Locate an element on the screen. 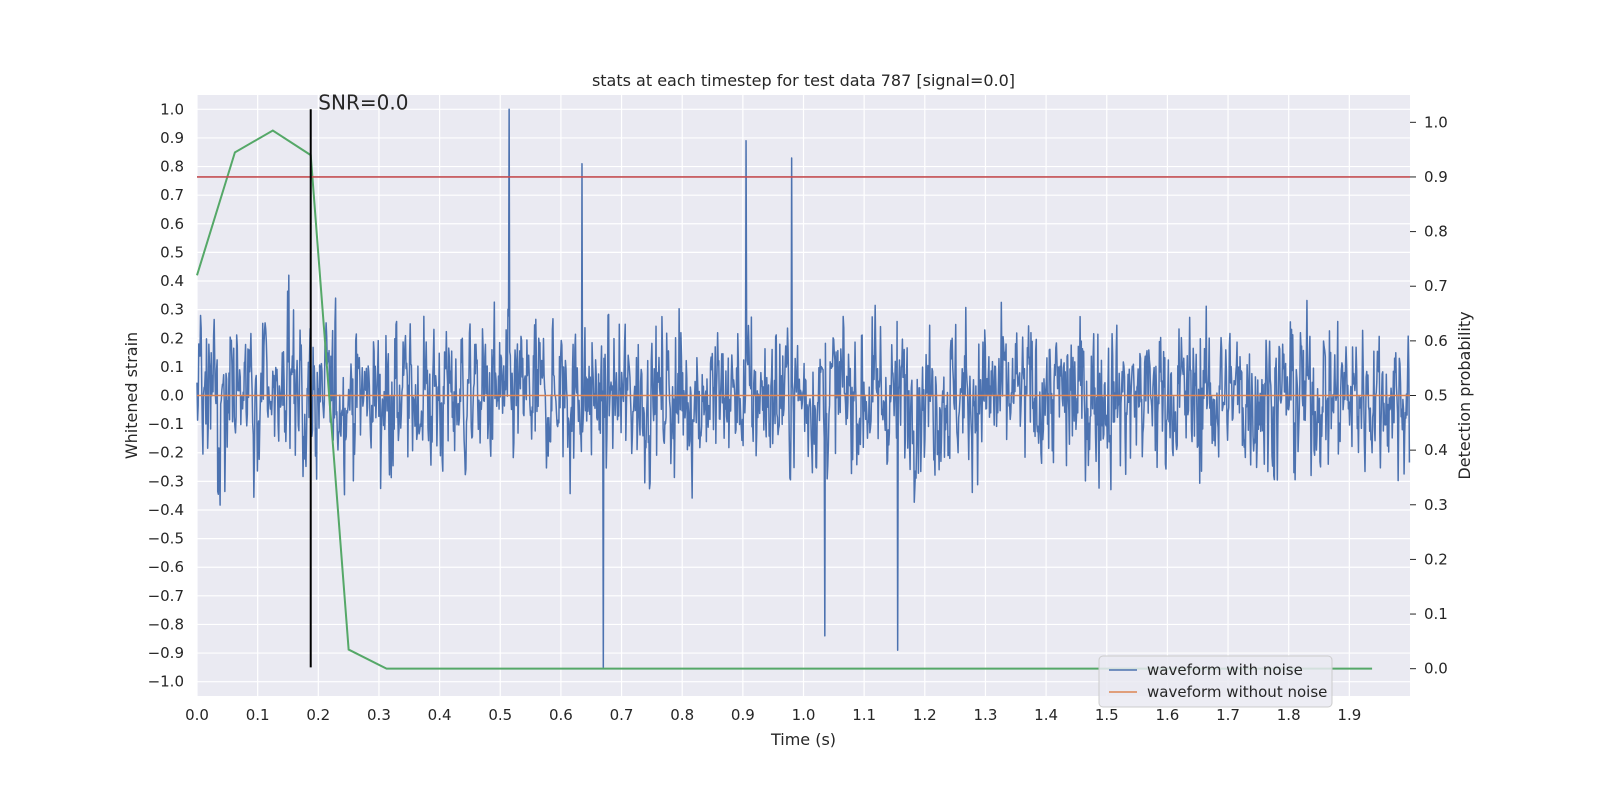 The width and height of the screenshot is (1600, 804). x-tick-label: 0.8 is located at coordinates (682, 715).